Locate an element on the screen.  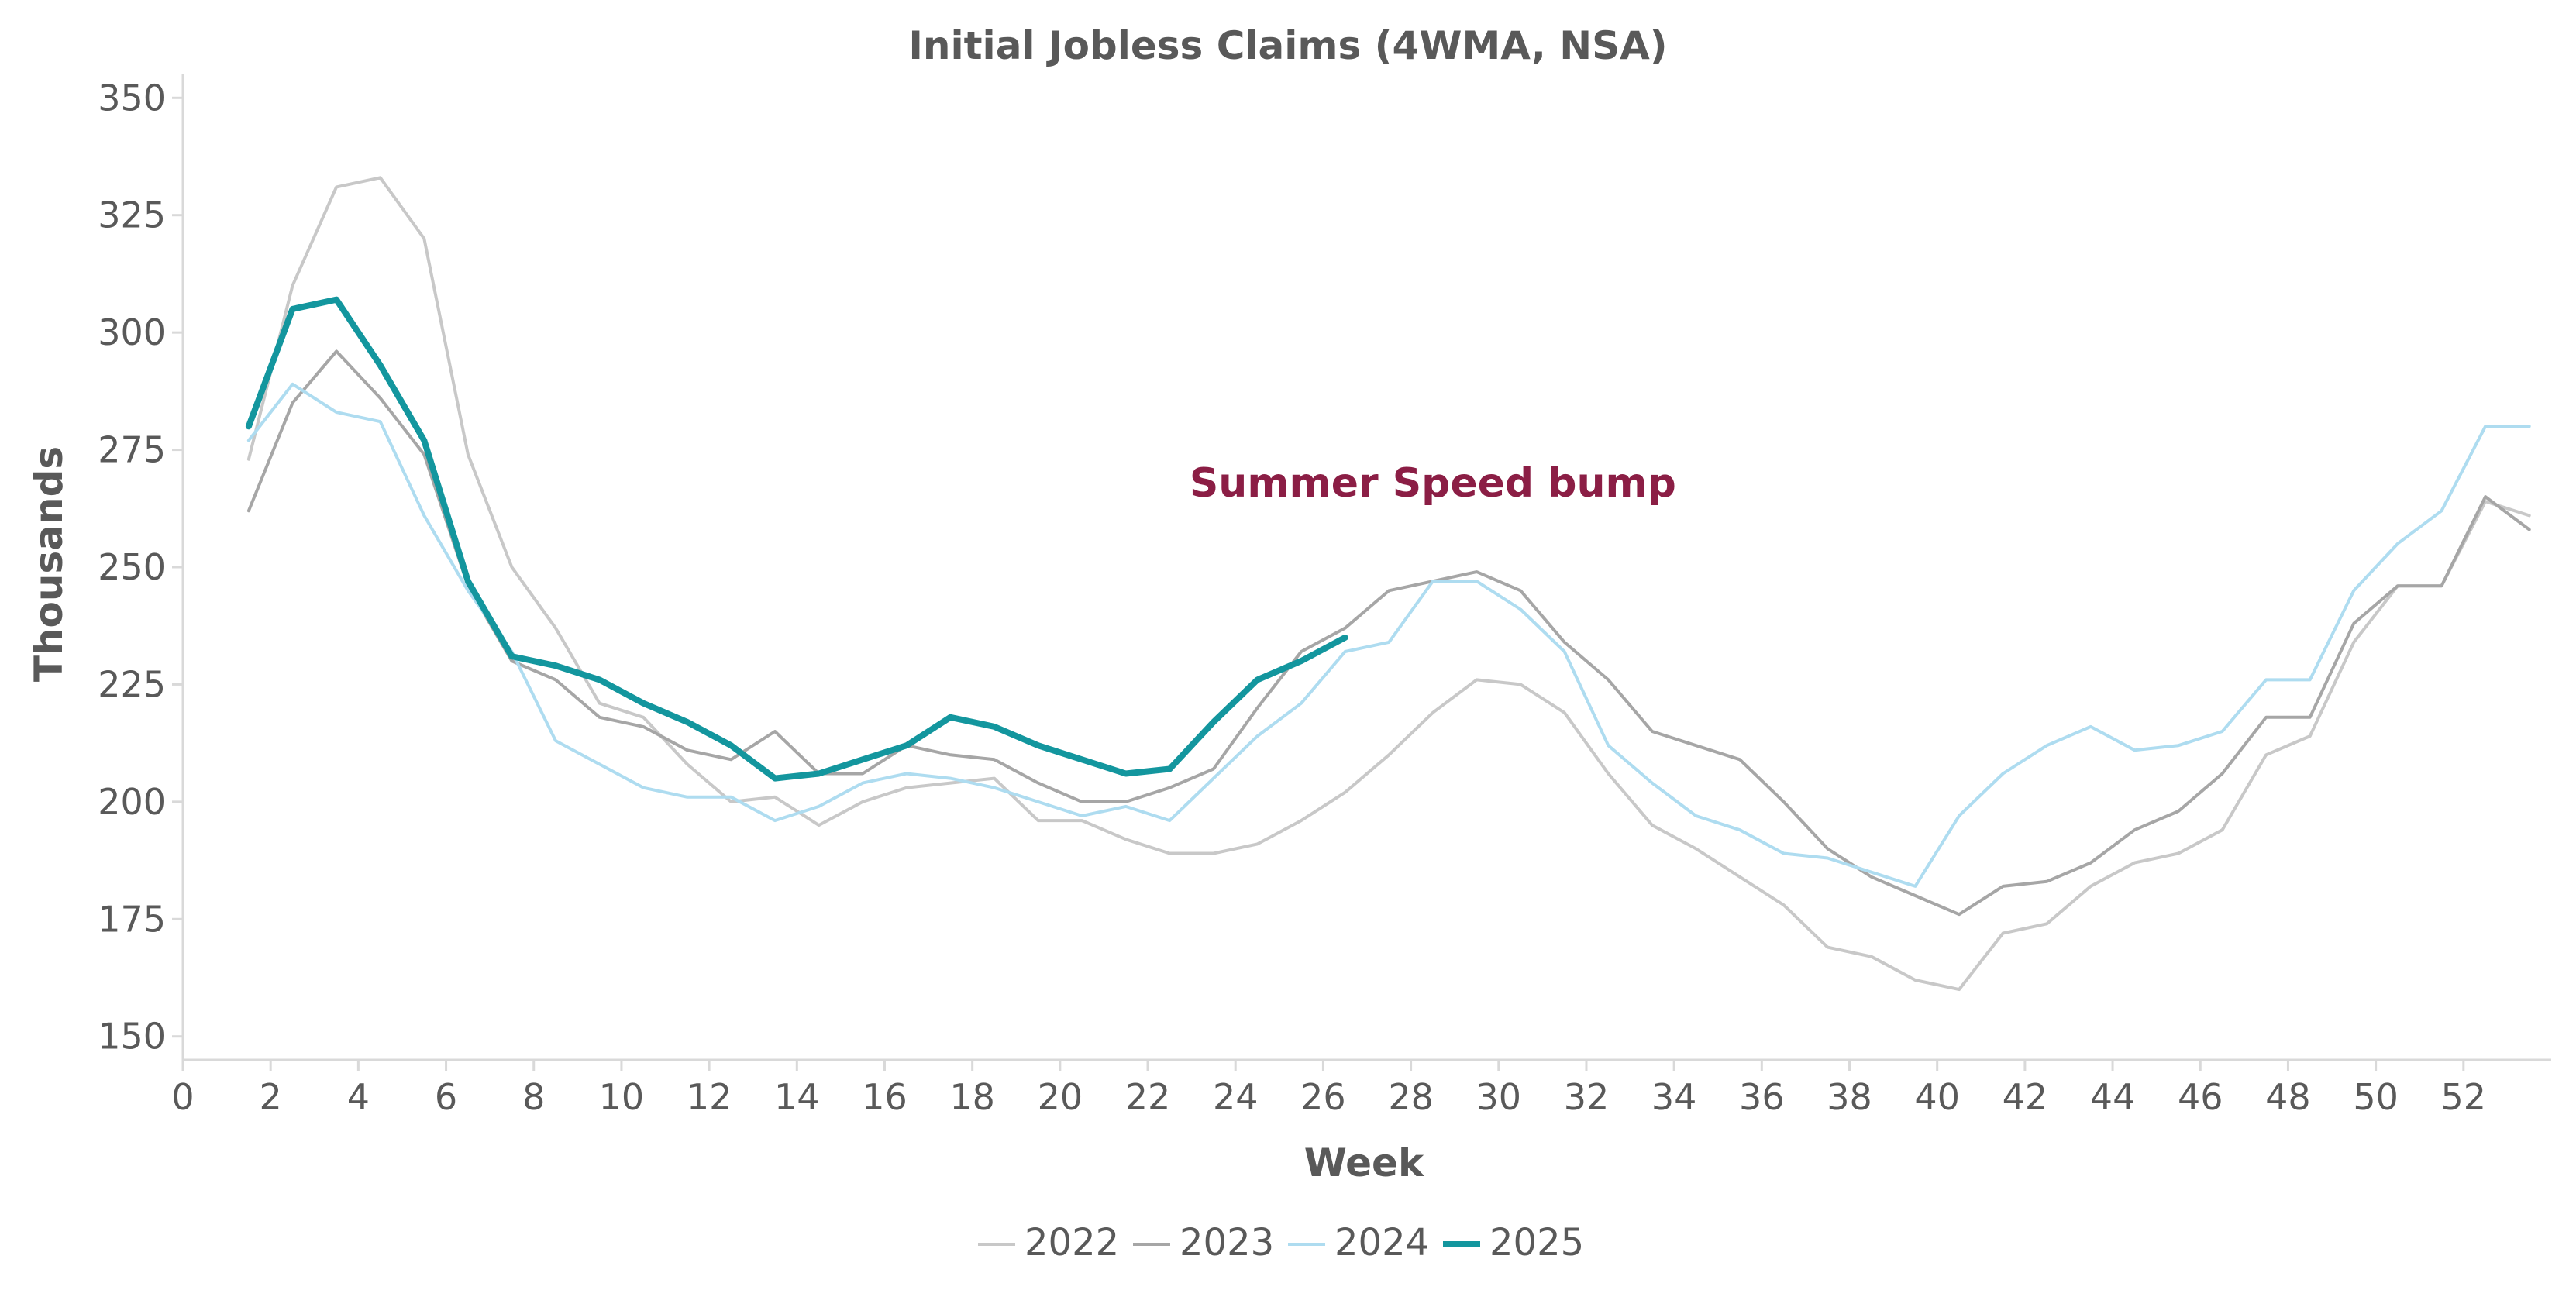
chart-title: Initial Jobless Claims (4WMA, NSA) is located at coordinates (1287, 45).